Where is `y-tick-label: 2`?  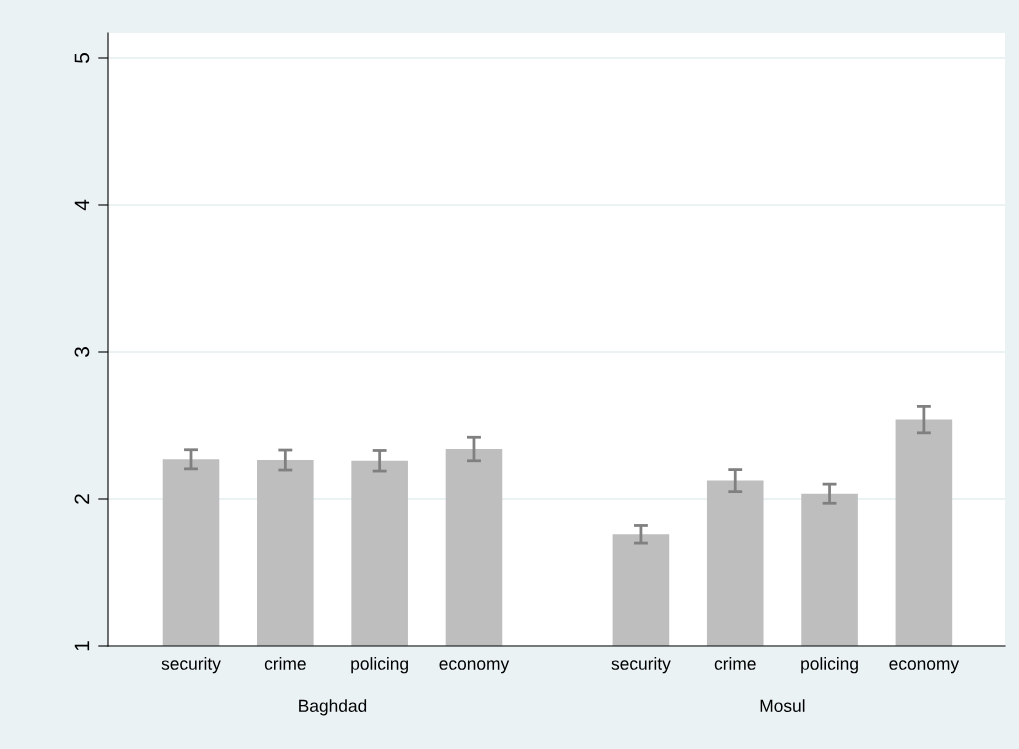
y-tick-label: 2 is located at coordinates (82, 499).